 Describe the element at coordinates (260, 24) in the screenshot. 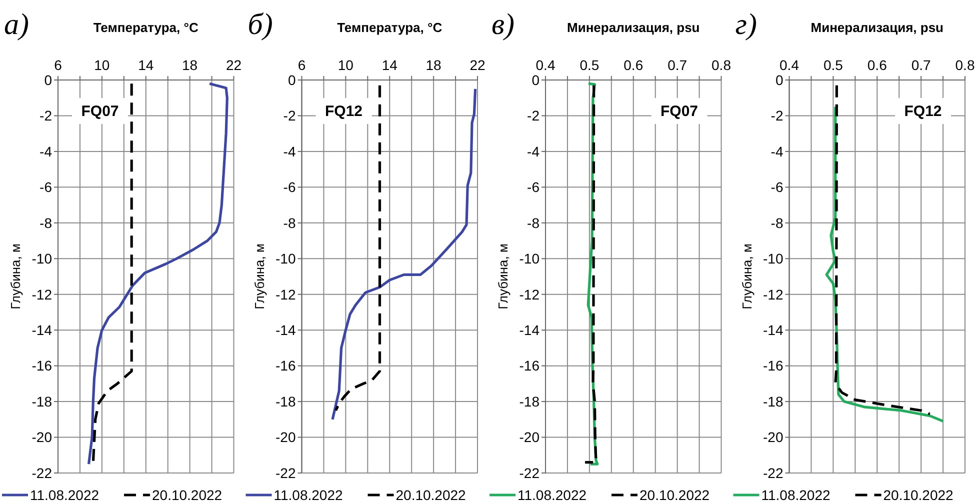

I see `chart-title: б)` at that location.